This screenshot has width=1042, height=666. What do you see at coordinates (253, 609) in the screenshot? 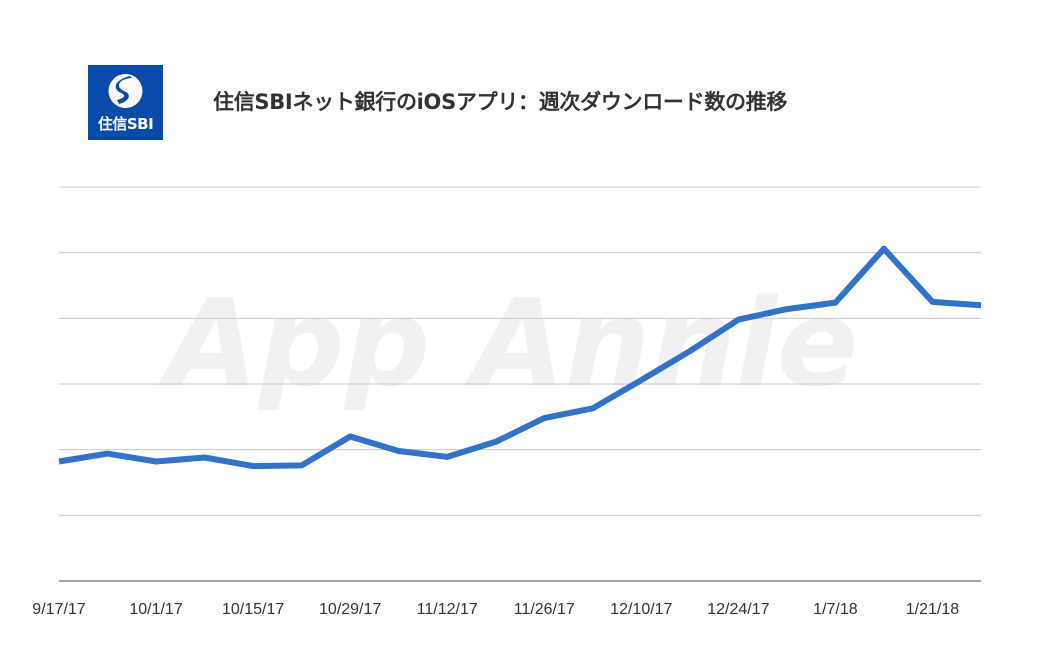
I see `x-tick-label: 10/15/17` at bounding box center [253, 609].